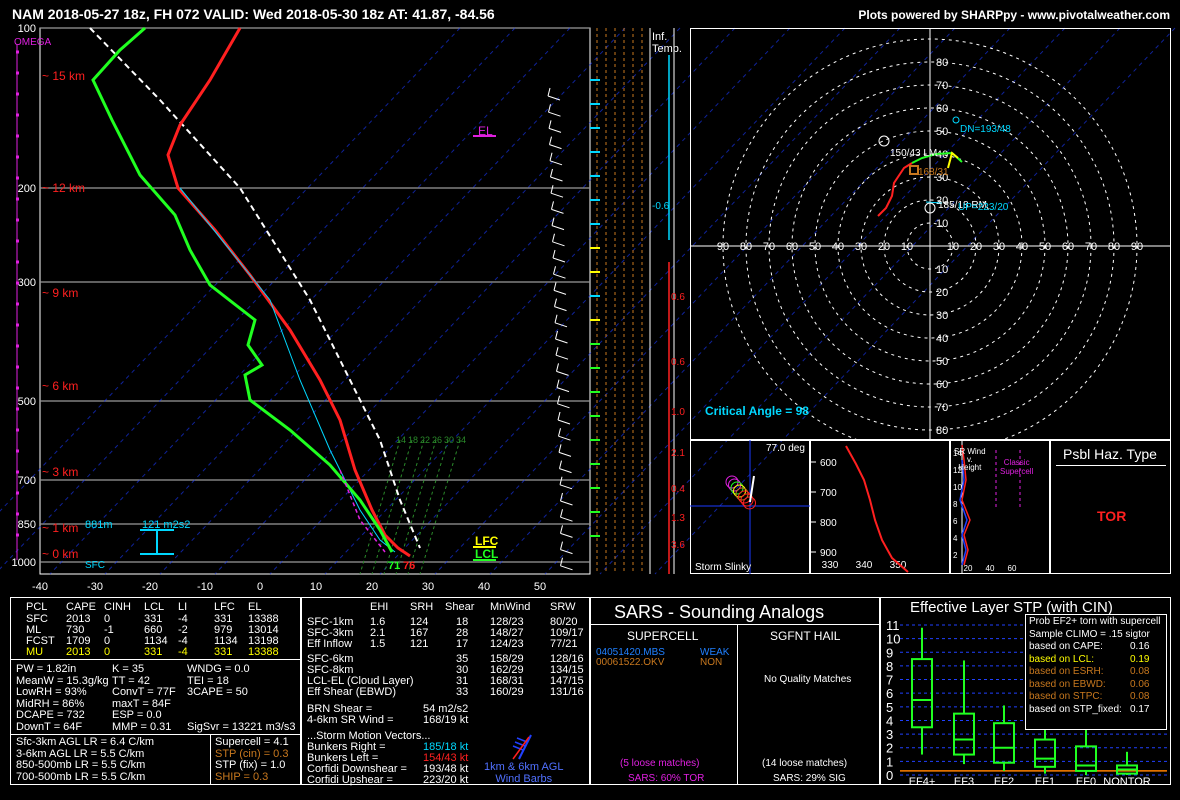 Image resolution: width=1180 pixels, height=800 pixels. What do you see at coordinates (446, 758) in the screenshot?
I see `storm-vector-value-1: 154/43 kt` at bounding box center [446, 758].